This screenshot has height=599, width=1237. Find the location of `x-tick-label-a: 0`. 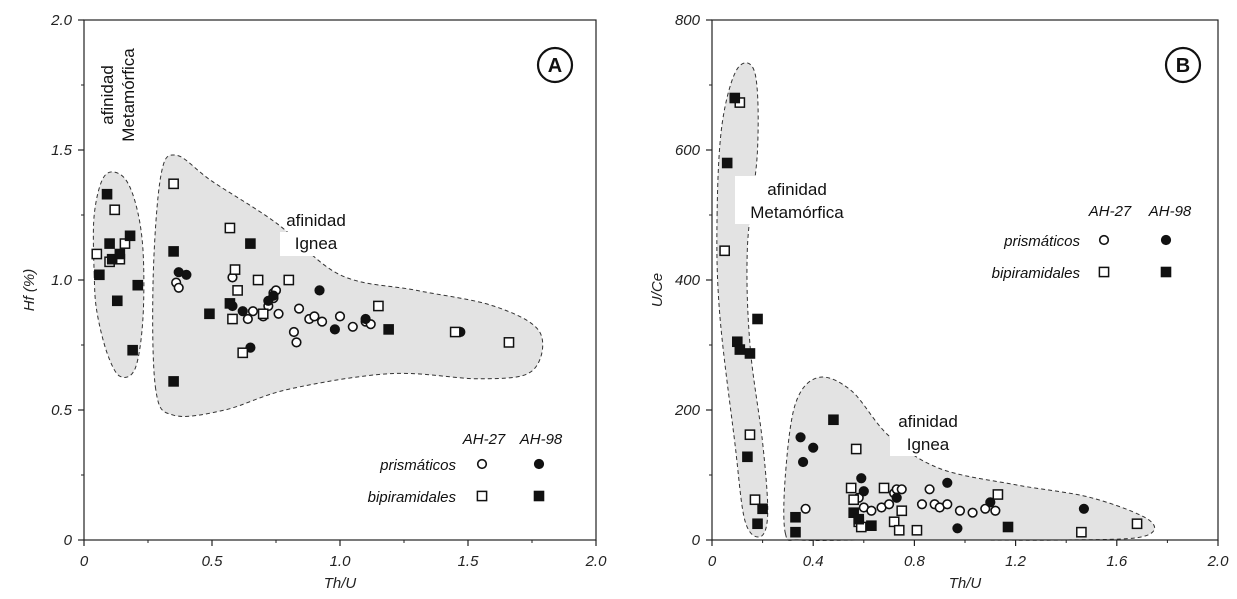

x-tick-label-a: 0 is located at coordinates (84, 561).